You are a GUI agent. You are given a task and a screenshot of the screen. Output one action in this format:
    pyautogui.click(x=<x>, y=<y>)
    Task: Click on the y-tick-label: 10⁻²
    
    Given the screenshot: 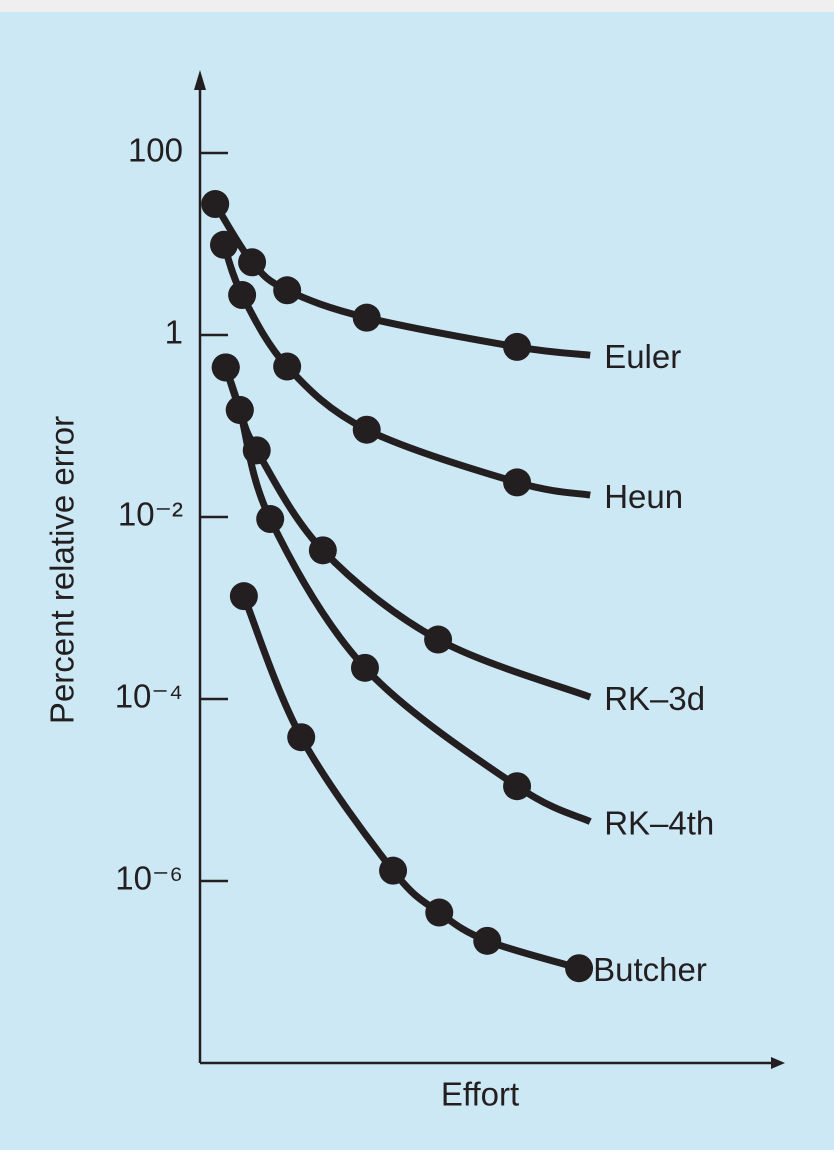 What is the action you would take?
    pyautogui.click(x=150, y=514)
    